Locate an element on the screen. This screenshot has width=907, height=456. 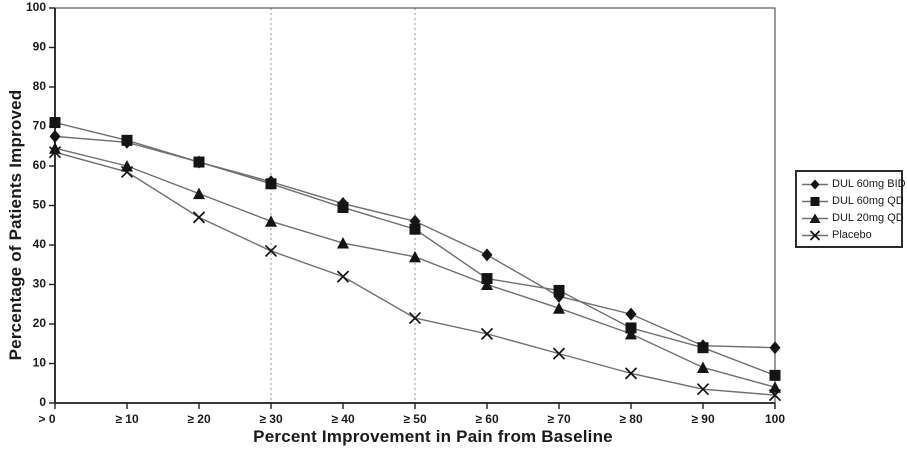
x-tick-label: ≥ 60 is located at coordinates (487, 419).